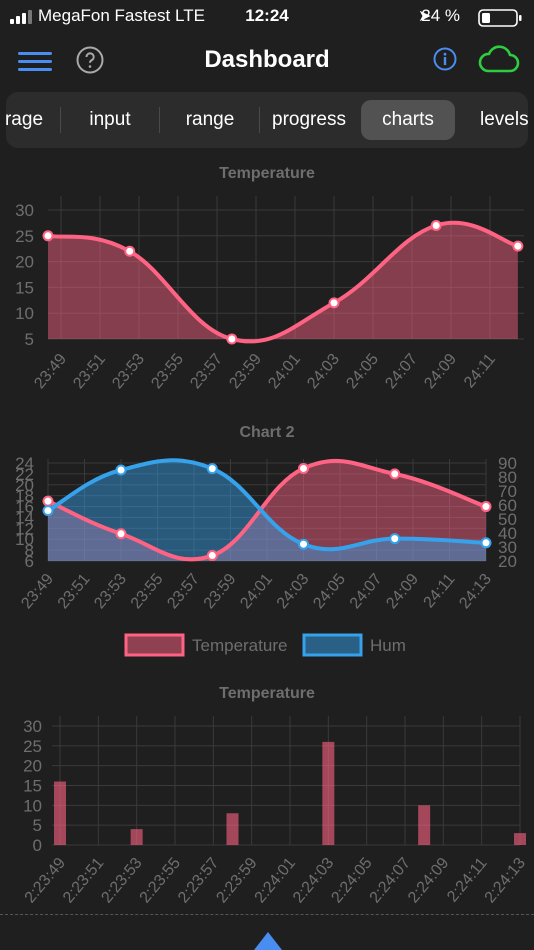  Describe the element at coordinates (121, 881) in the screenshot. I see `x-tick-label: 2:23:53` at that location.